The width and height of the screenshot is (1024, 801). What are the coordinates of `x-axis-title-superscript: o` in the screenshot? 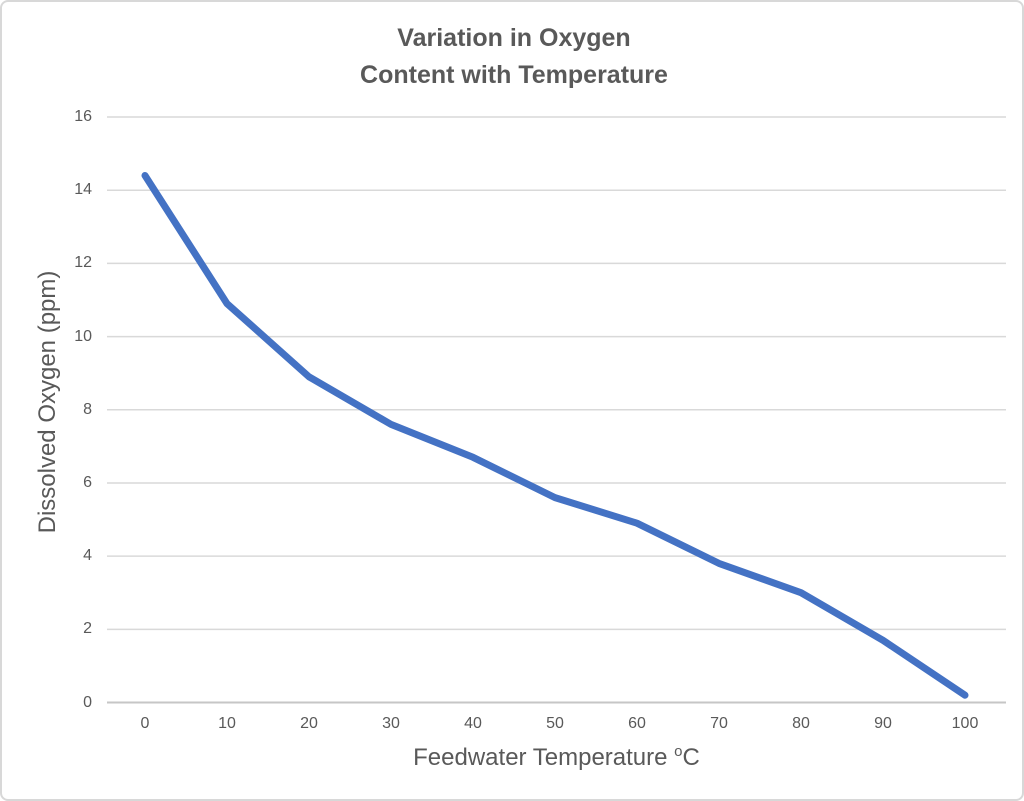 It's located at (678, 751).